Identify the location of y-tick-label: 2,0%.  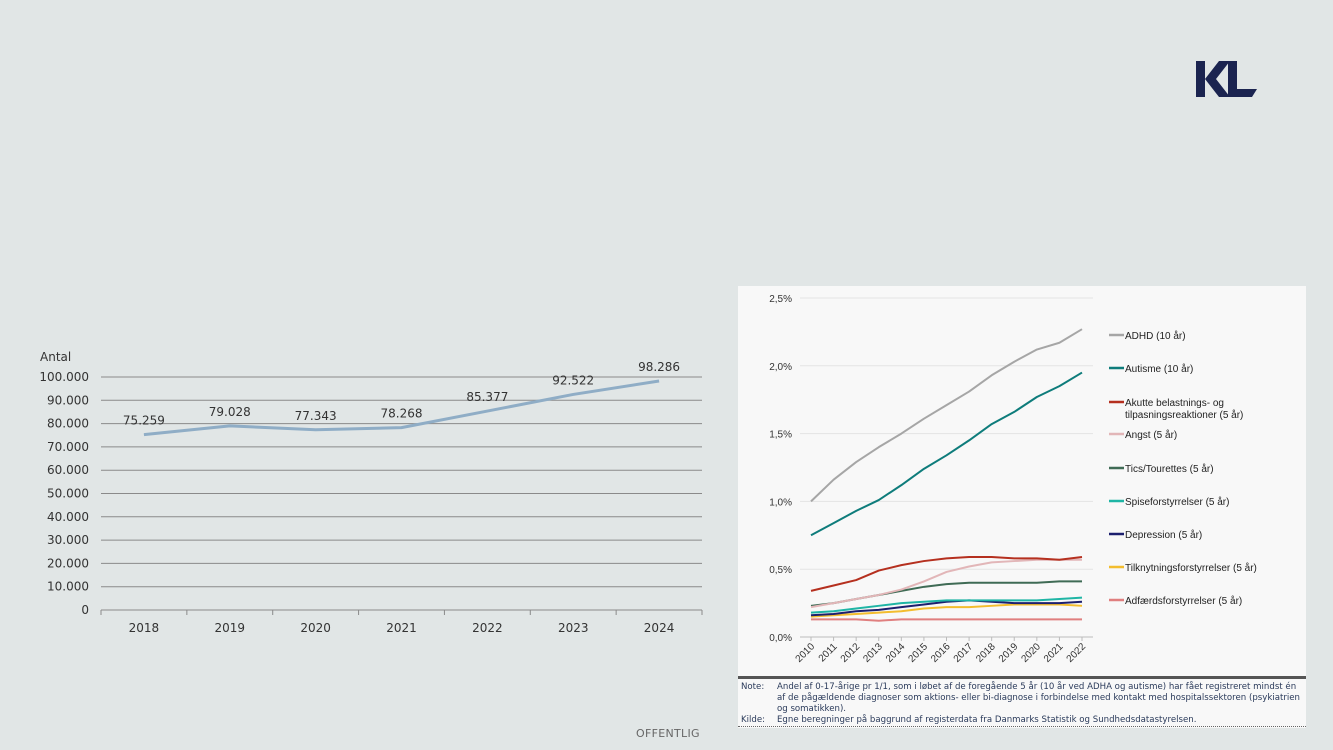
(780, 367).